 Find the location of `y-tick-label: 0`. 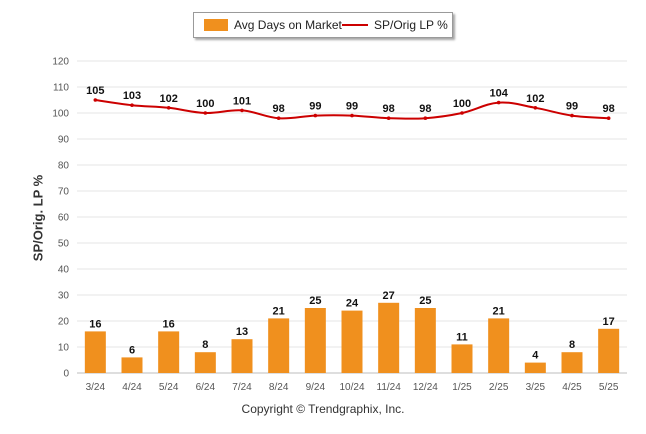

y-tick-label: 0 is located at coordinates (66, 374).